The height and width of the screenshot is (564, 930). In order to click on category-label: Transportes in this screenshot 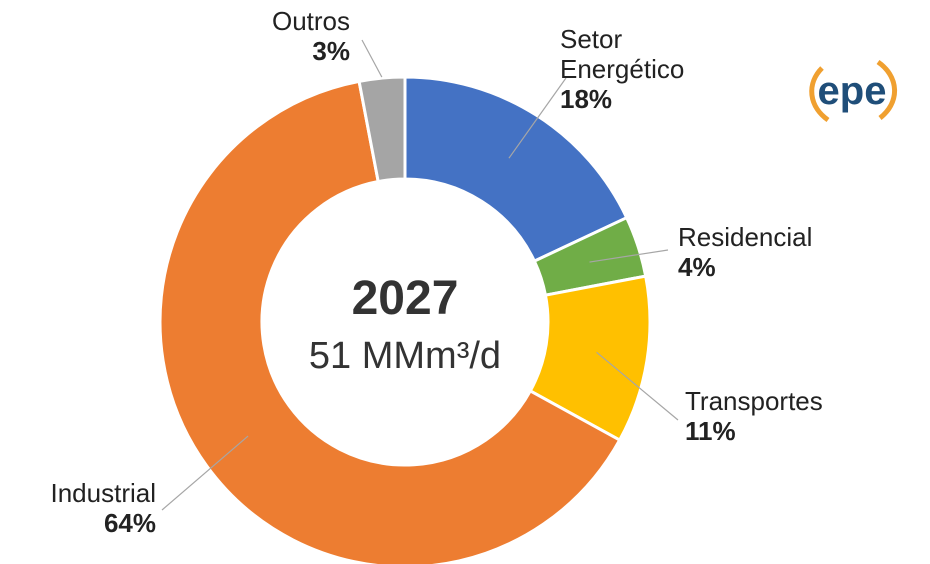, I will do `click(754, 401)`.